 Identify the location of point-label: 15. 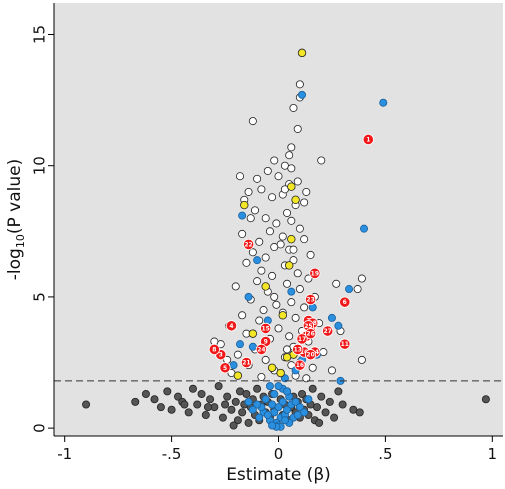
(265, 328).